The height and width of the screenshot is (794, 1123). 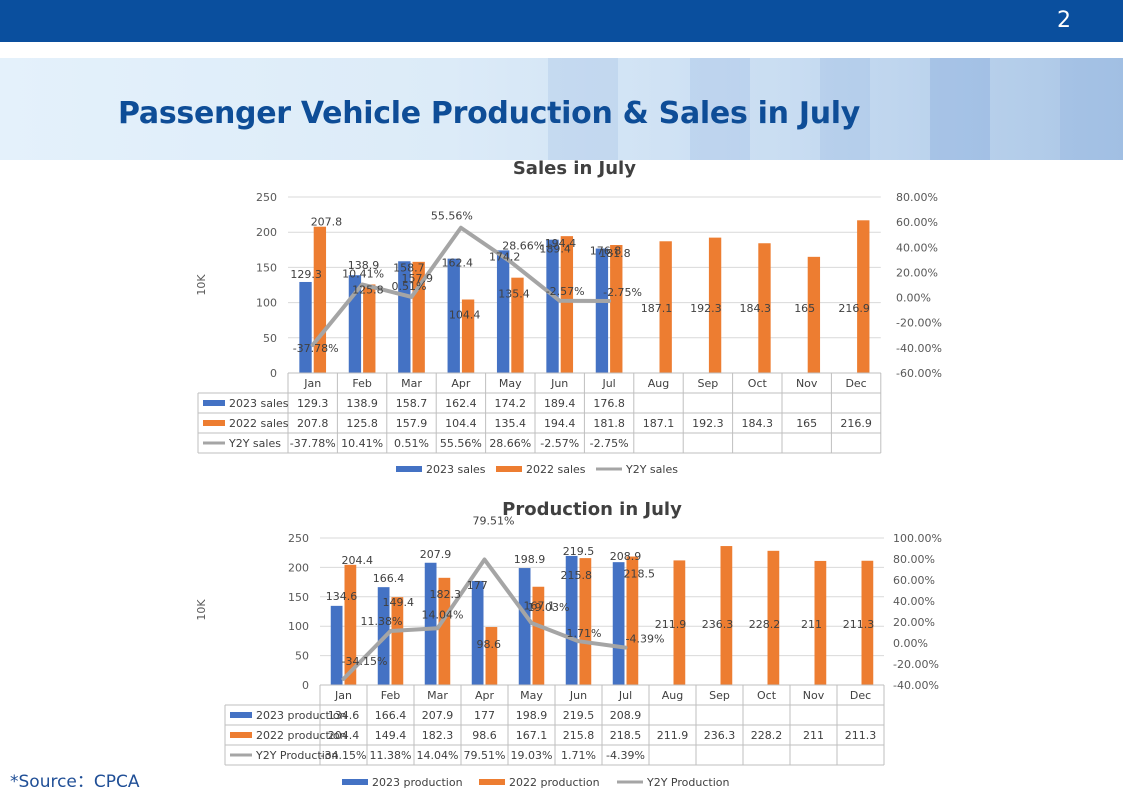 What do you see at coordinates (298, 597) in the screenshot?
I see `y-tick-label: 150` at bounding box center [298, 597].